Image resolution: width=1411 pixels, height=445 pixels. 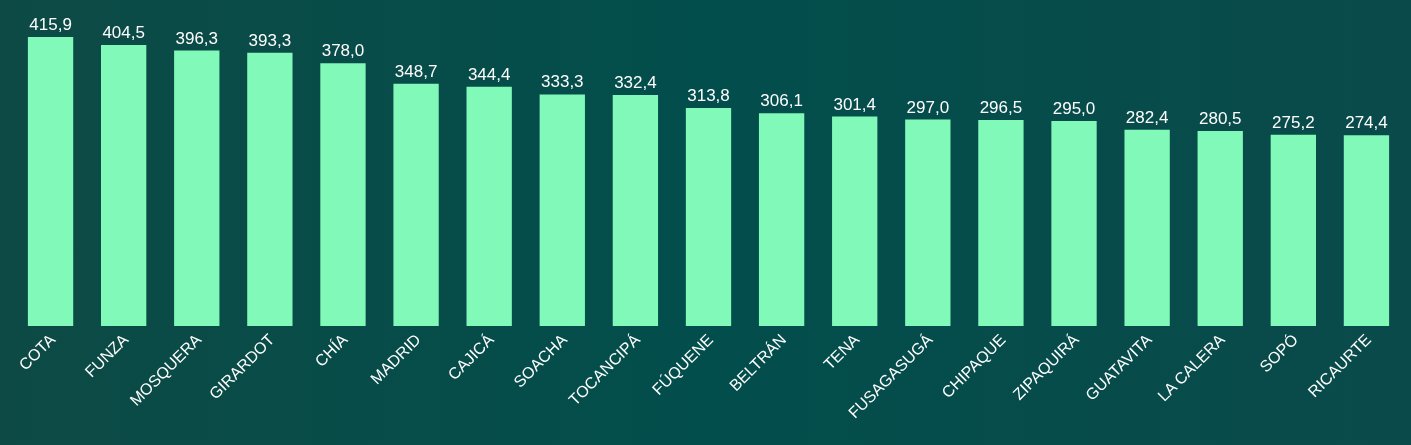 What do you see at coordinates (708, 95) in the screenshot?
I see `data-label: 313,8` at bounding box center [708, 95].